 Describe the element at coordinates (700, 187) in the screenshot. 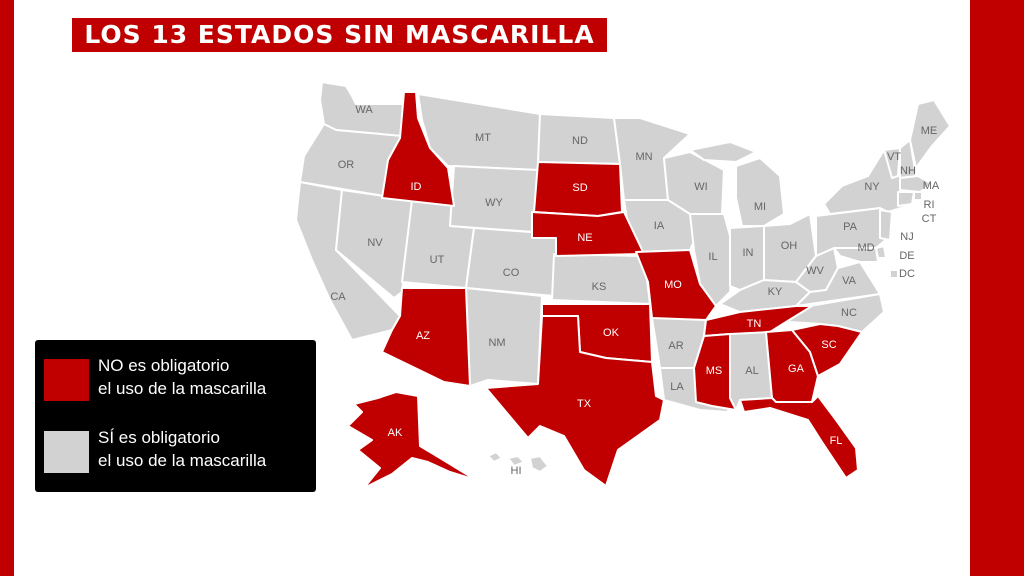

I see `label-wi: WI` at that location.